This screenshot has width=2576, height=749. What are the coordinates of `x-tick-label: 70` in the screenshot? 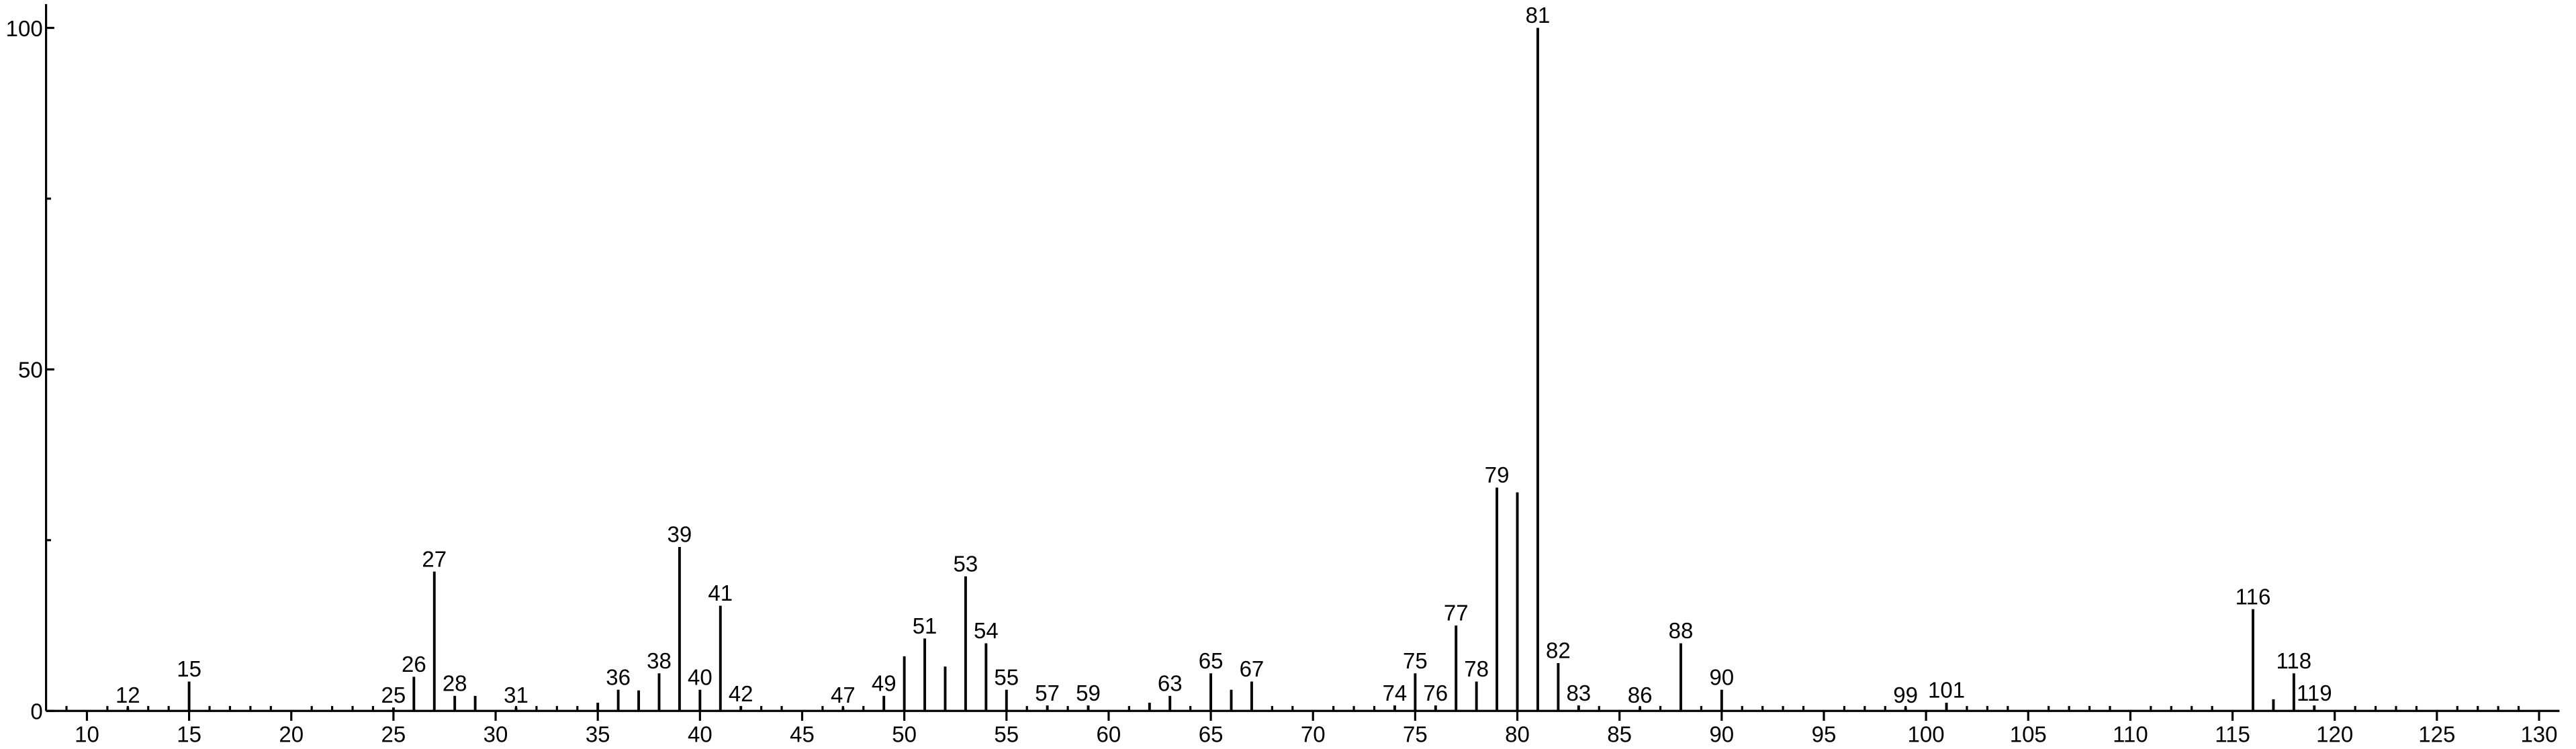 It's located at (1313, 735).